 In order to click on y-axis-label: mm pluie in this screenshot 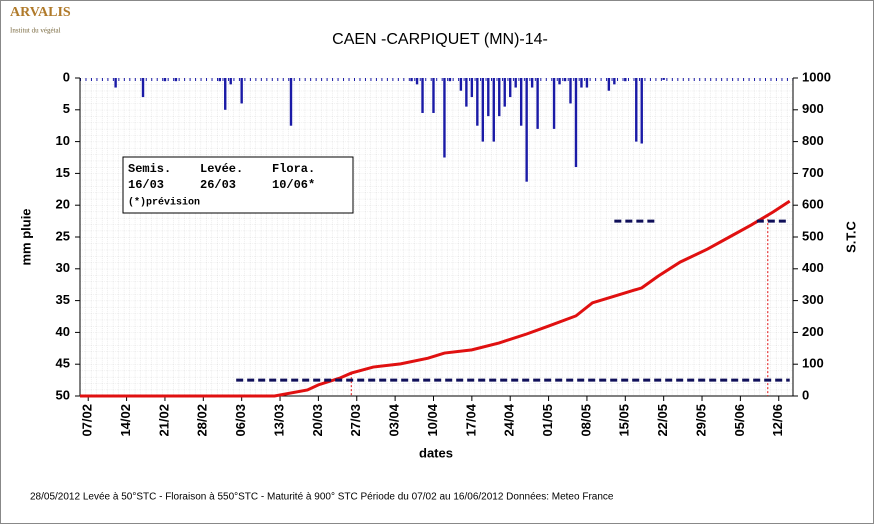, I will do `click(25, 236)`.